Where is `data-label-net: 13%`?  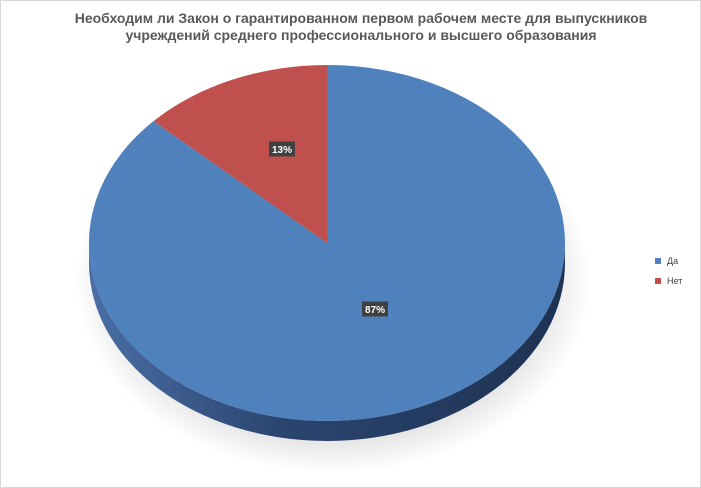
data-label-net: 13% is located at coordinates (282, 150).